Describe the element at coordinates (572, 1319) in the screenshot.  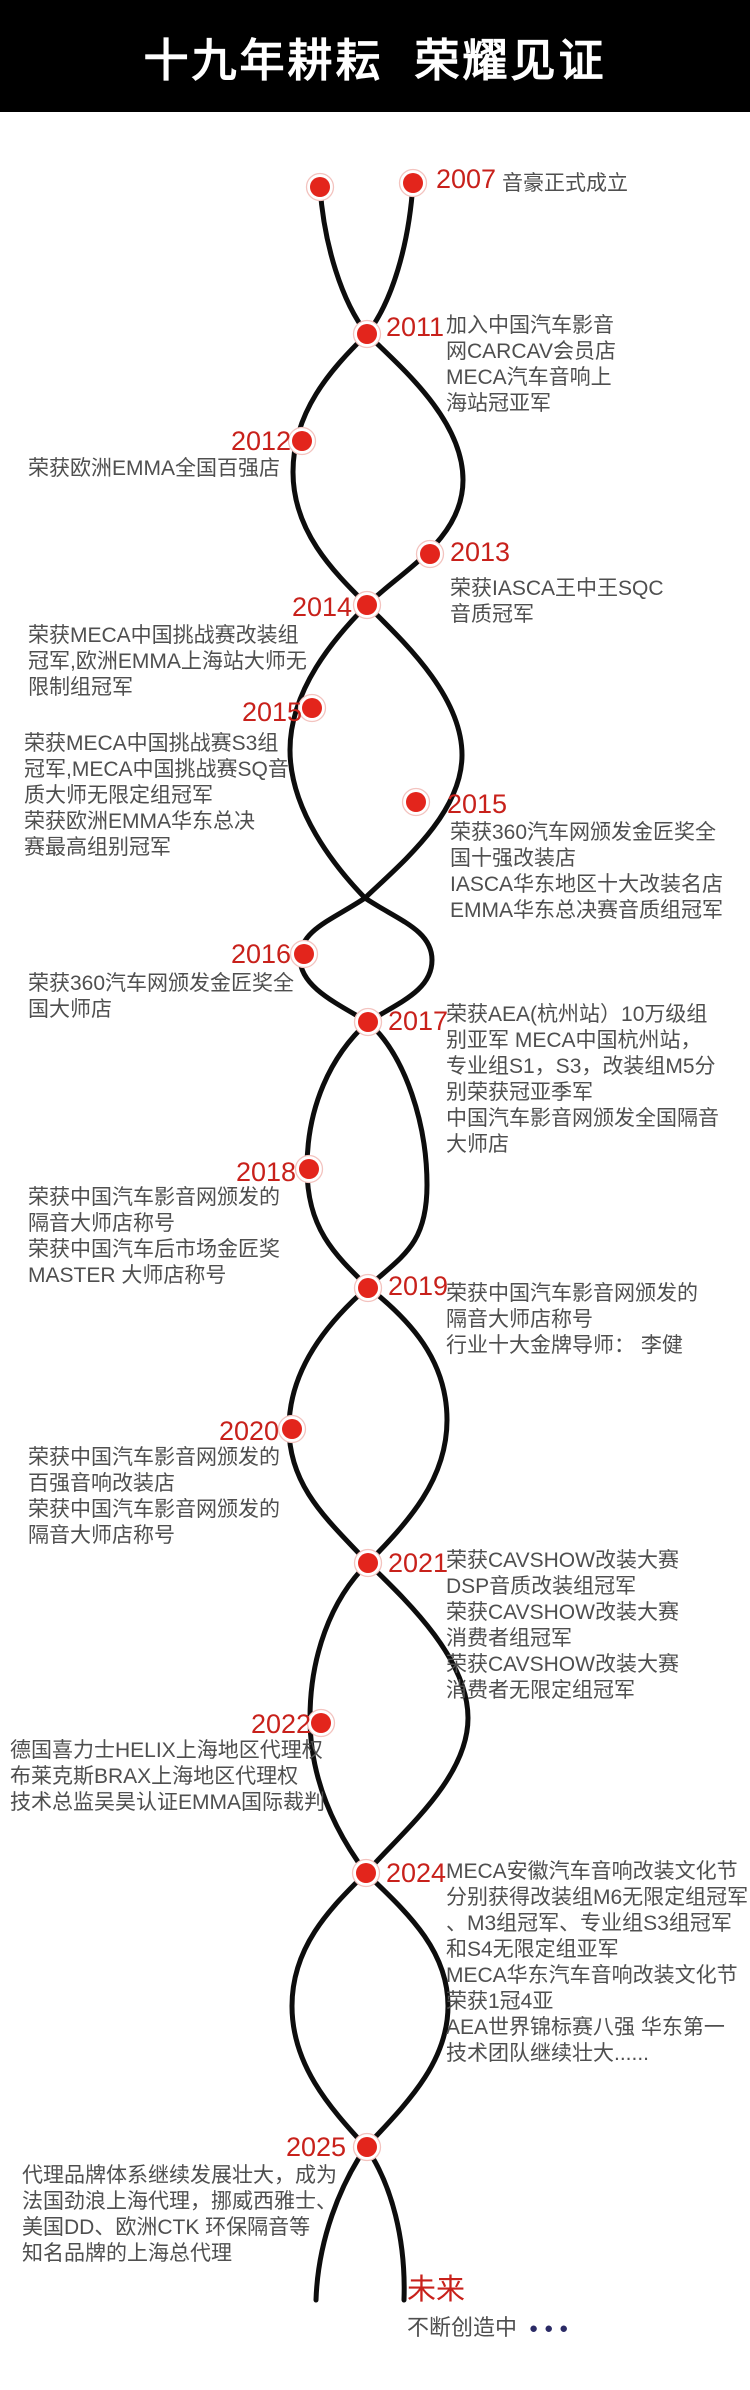
I see `event-desc-2019: 荣获中国汽车影音网颁发的 隔音大师店称号 行业十大金牌导师： 李健` at that location.